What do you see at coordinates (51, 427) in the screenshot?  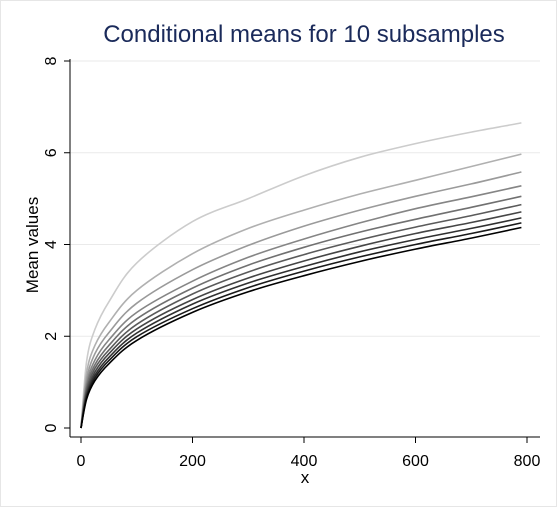 I see `y-tick-label: 0` at bounding box center [51, 427].